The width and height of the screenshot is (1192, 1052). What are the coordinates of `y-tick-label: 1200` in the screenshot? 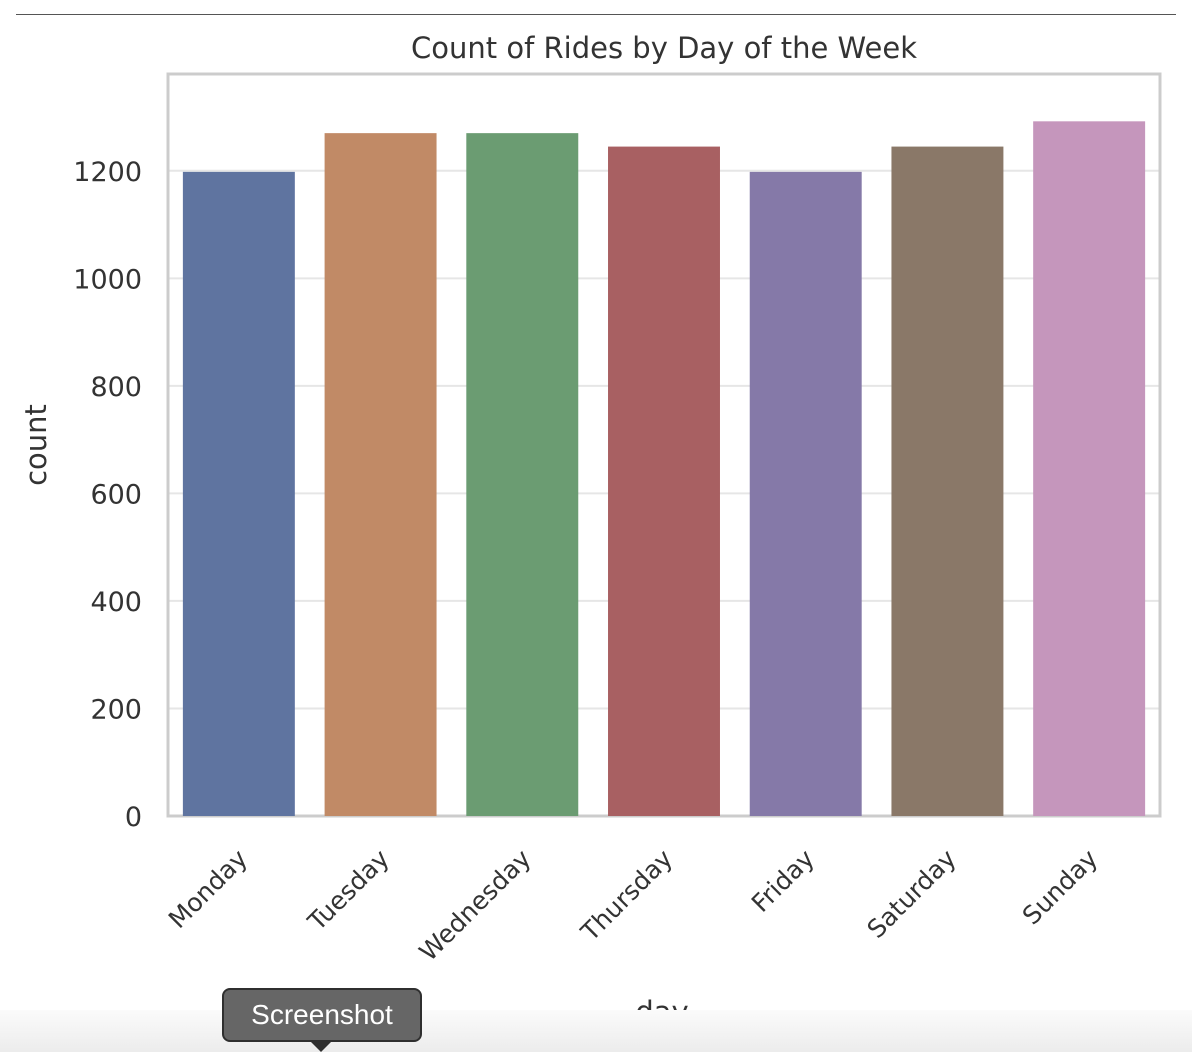 It's located at (107, 172).